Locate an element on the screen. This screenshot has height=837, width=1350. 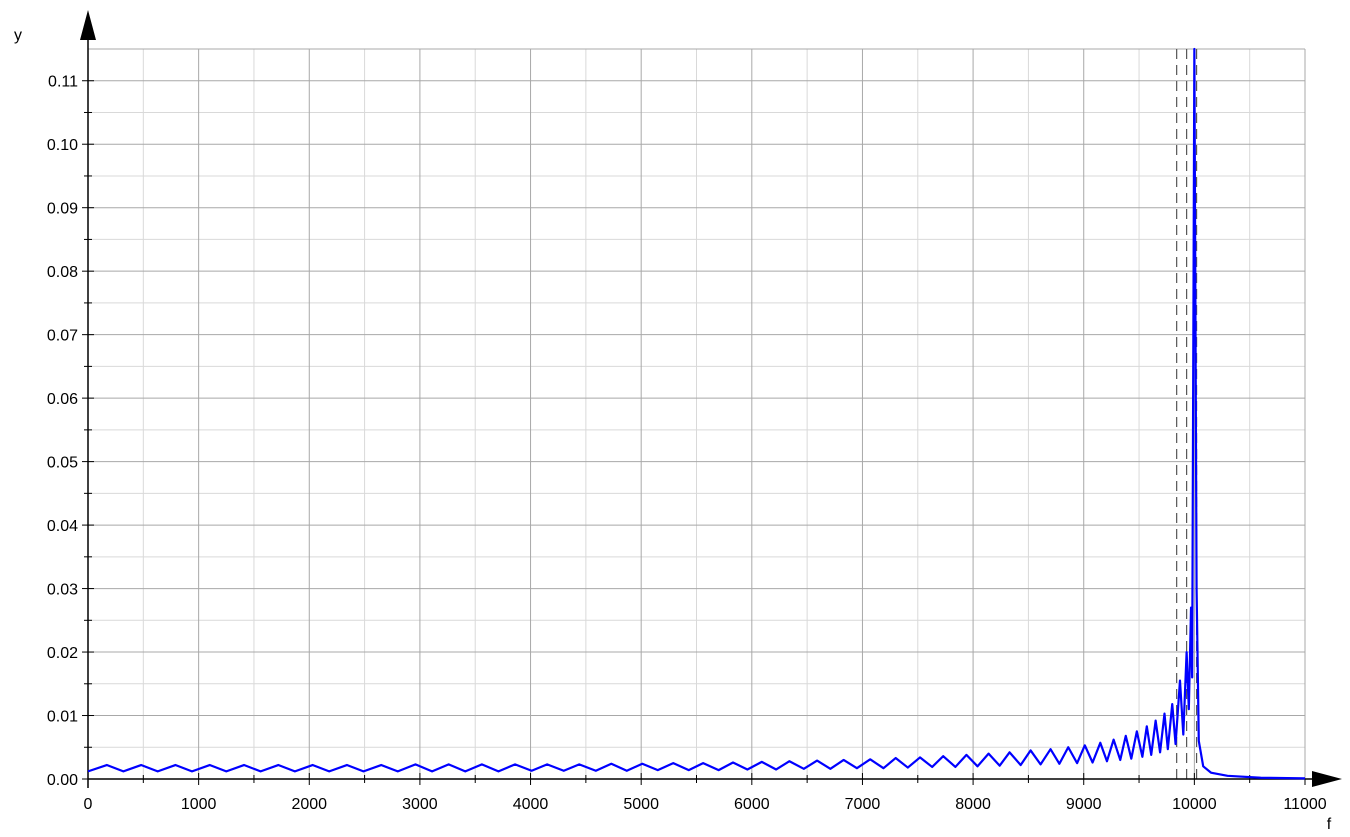
y-tick-label: 0.05 is located at coordinates (62, 463).